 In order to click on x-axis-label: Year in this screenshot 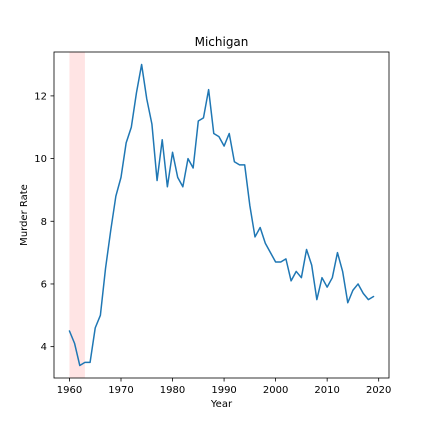, I will do `click(221, 404)`.